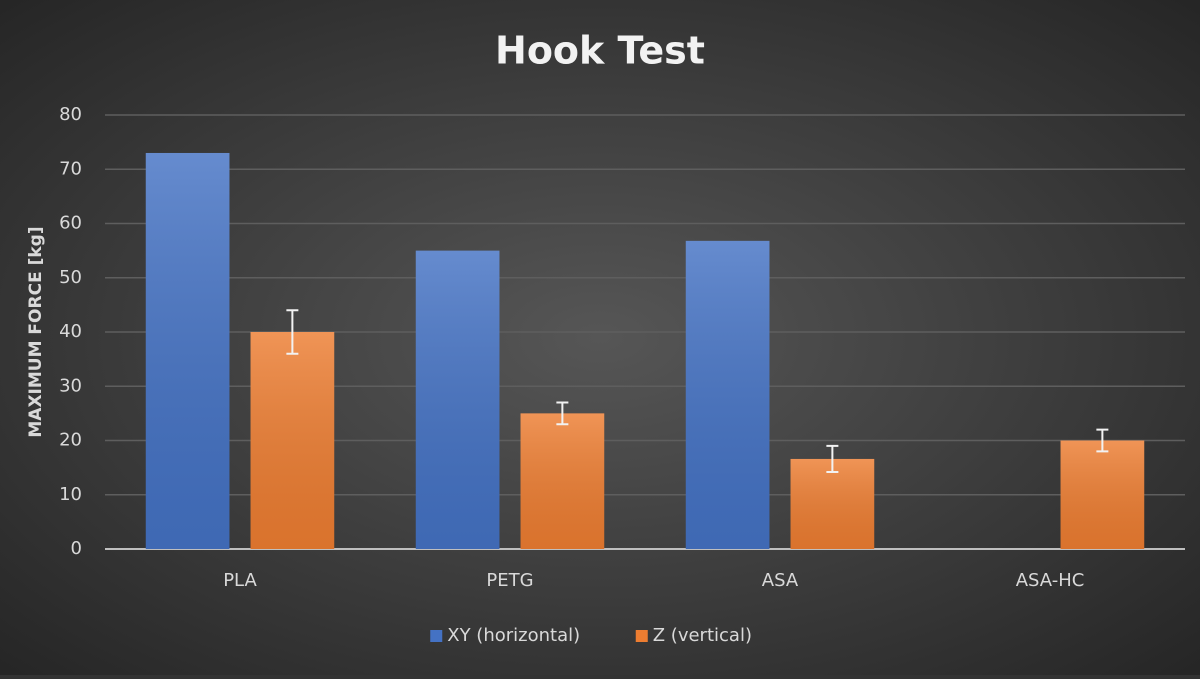 This screenshot has width=1200, height=679. I want to click on x-tick-label: PETG, so click(509, 580).